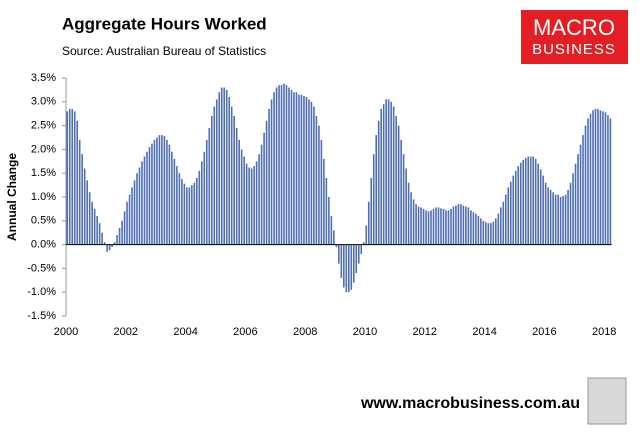 Image resolution: width=642 pixels, height=436 pixels. What do you see at coordinates (607, 401) in the screenshot?
I see `logo-icon` at bounding box center [607, 401].